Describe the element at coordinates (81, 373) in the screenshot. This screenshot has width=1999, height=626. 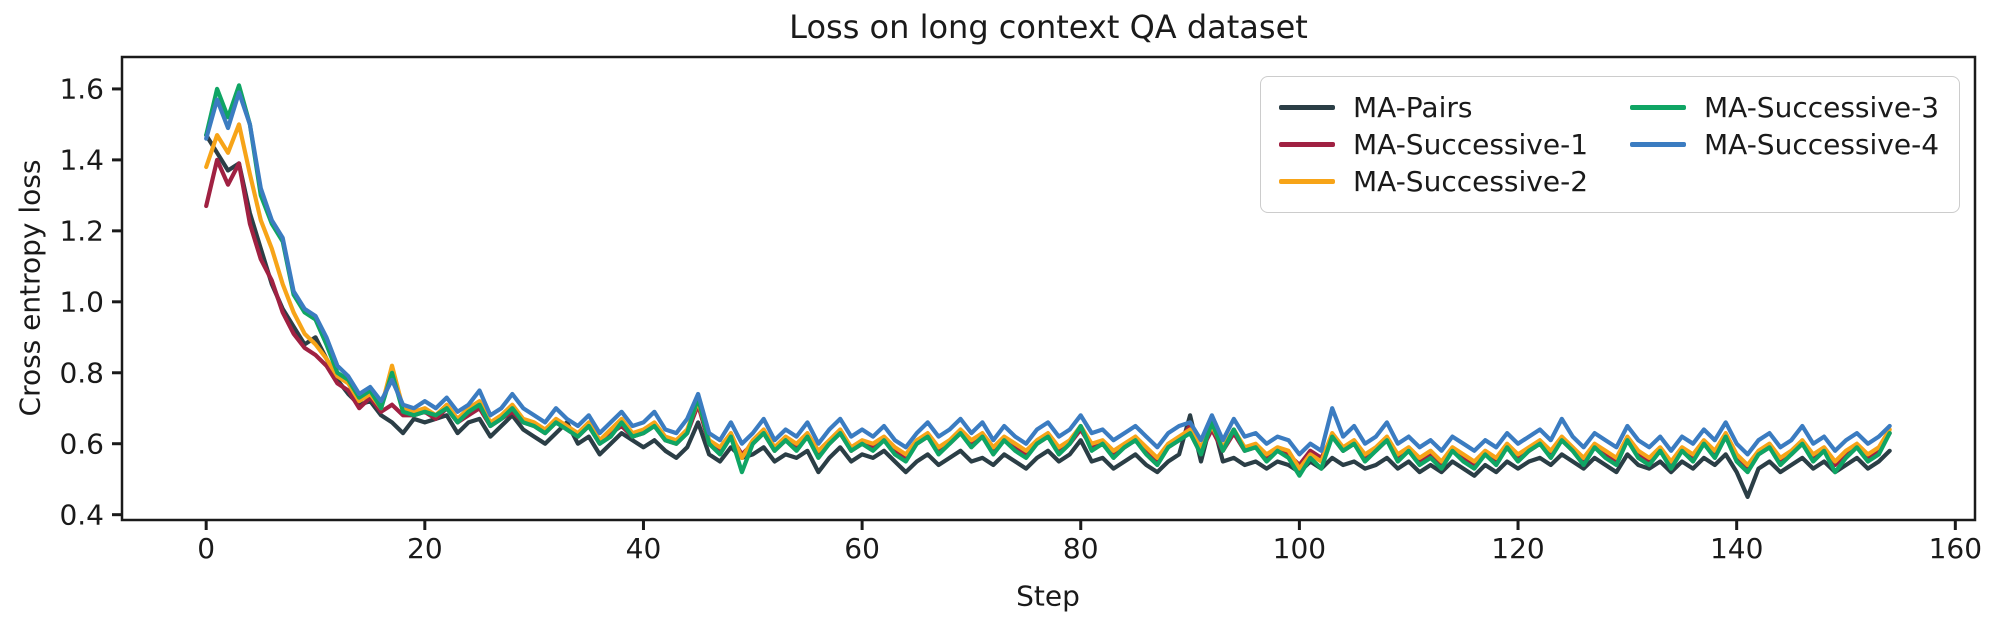
I see `y-tick-label: 0.8` at that location.